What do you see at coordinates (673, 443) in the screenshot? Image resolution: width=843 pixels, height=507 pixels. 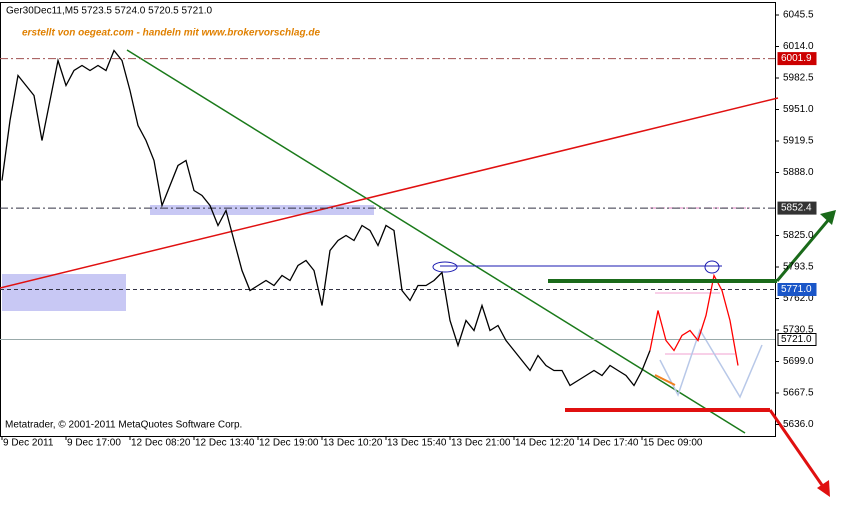 I see `x-tick-label: 15 Dec 09:00` at bounding box center [673, 443].